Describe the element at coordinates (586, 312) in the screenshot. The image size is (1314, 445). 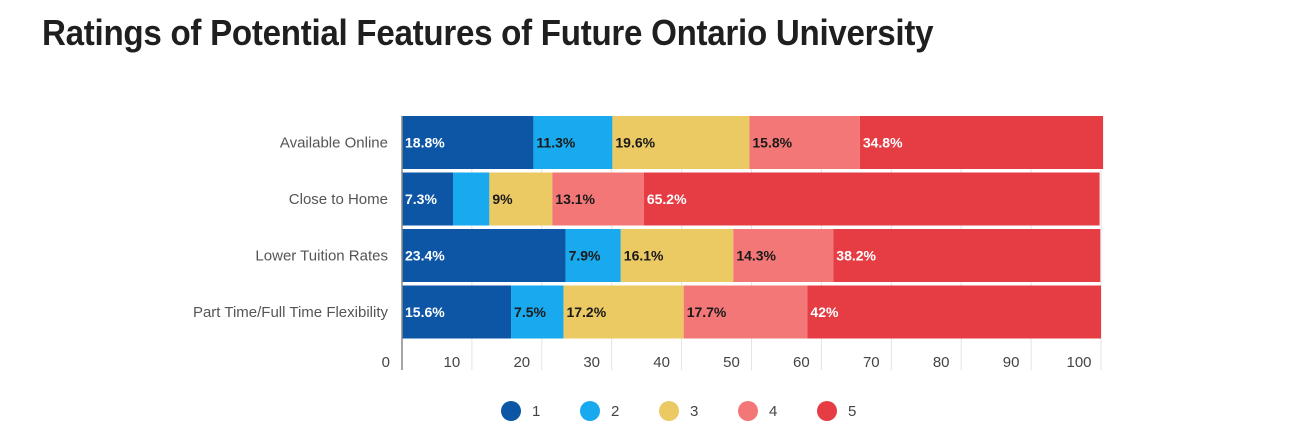
I see `data-label: 17.2%` at that location.